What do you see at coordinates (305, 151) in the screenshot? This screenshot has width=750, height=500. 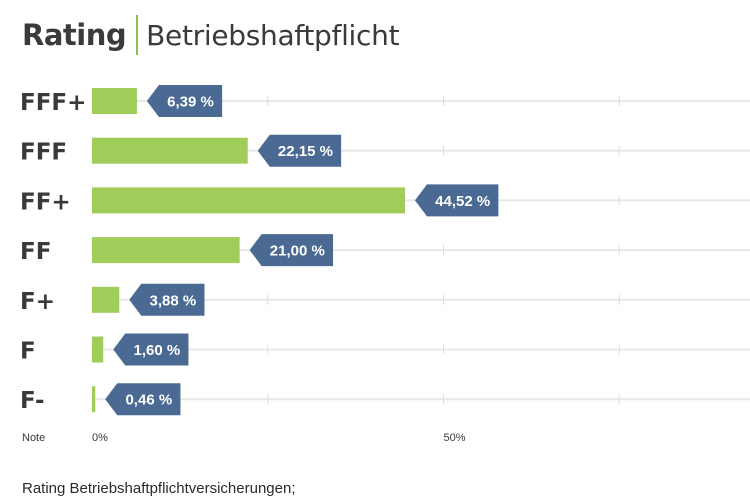 I see `value-label: 22,15 %` at bounding box center [305, 151].